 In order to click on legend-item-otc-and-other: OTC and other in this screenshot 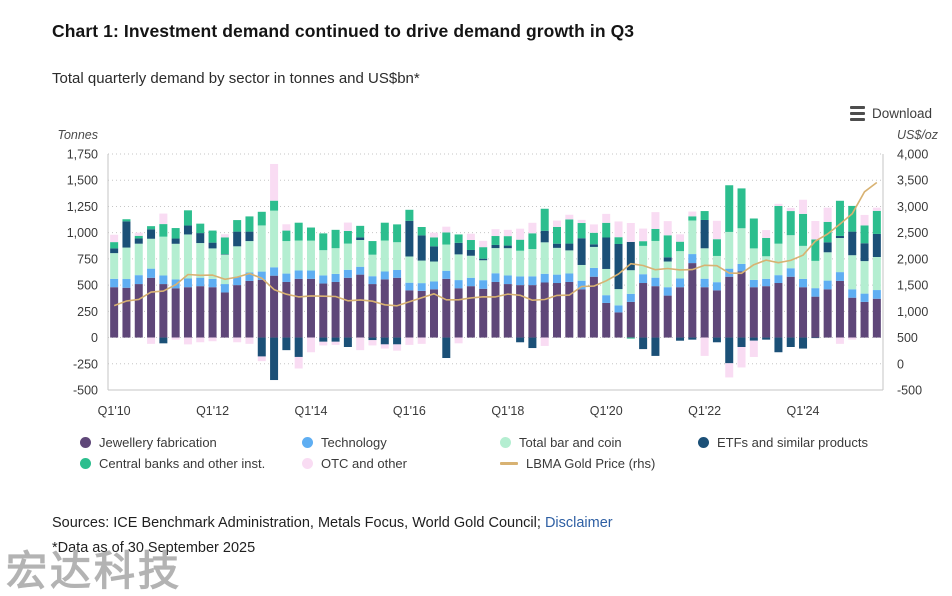, I will do `click(401, 463)`.